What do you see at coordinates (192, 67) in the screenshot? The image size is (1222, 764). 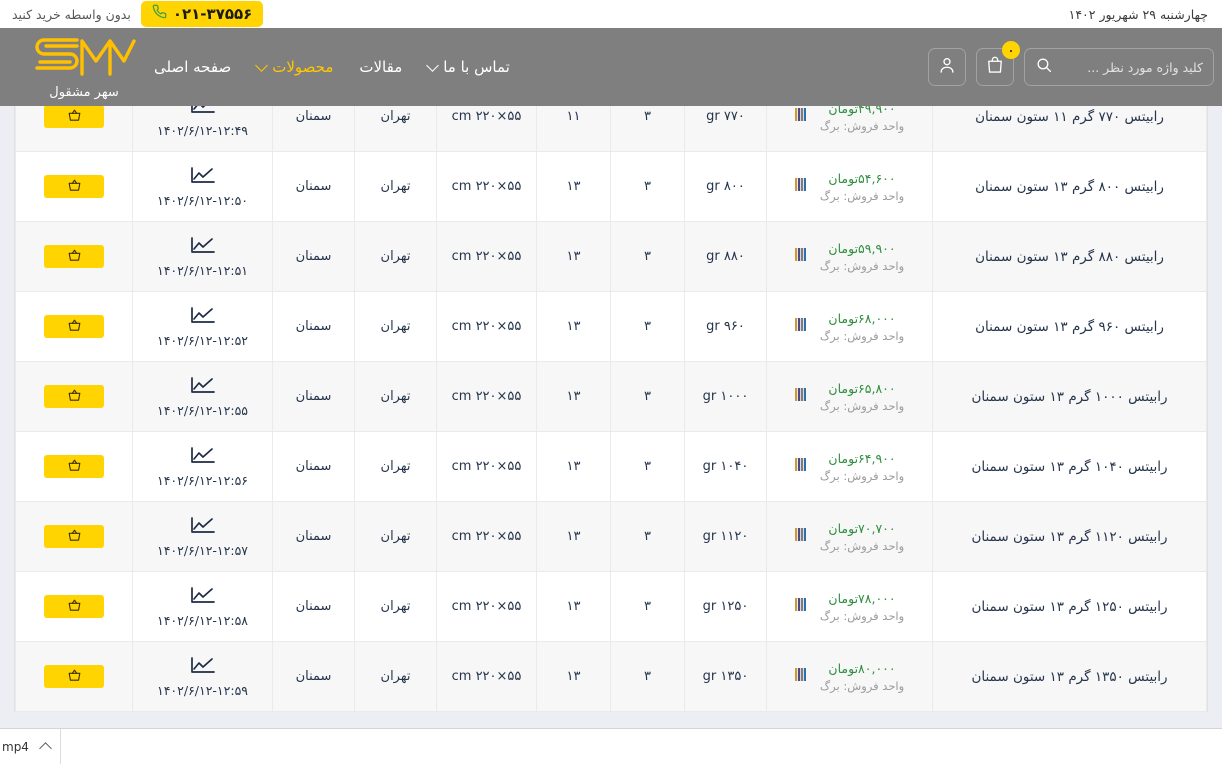 I see `nav-item-home: صفحه اصلی` at bounding box center [192, 67].